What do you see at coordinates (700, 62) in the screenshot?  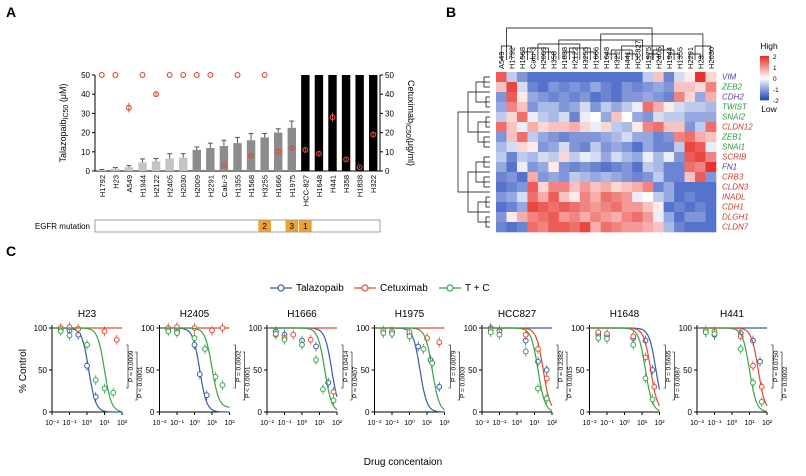 I see `heatmap-column-label: H23` at bounding box center [700, 62].